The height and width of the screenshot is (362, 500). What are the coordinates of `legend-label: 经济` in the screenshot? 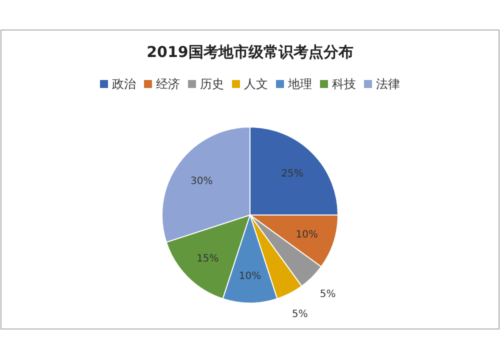 It's located at (168, 84).